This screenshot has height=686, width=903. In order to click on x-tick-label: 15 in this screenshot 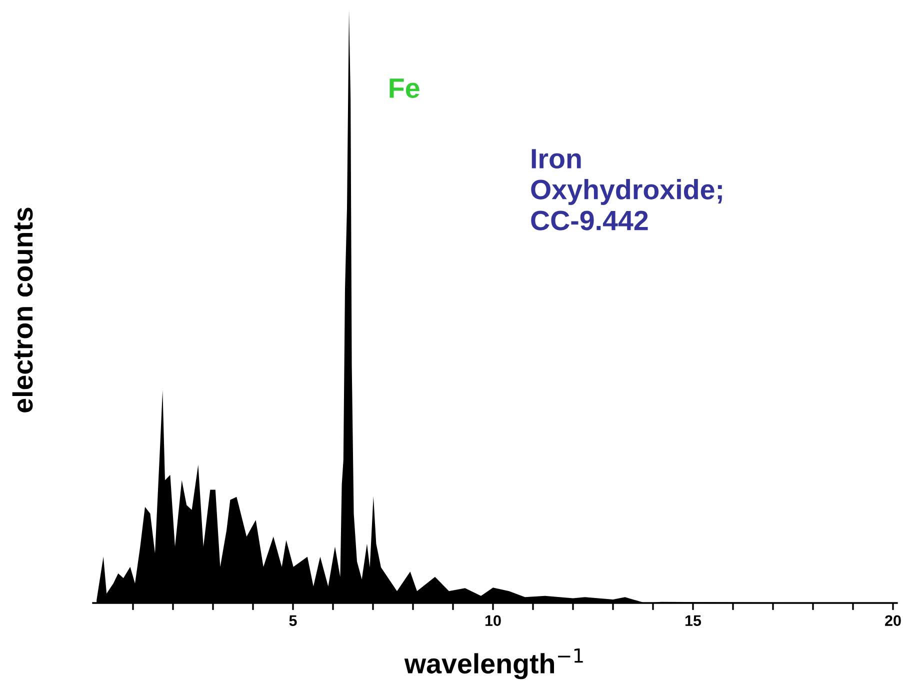, I will do `click(693, 620)`.